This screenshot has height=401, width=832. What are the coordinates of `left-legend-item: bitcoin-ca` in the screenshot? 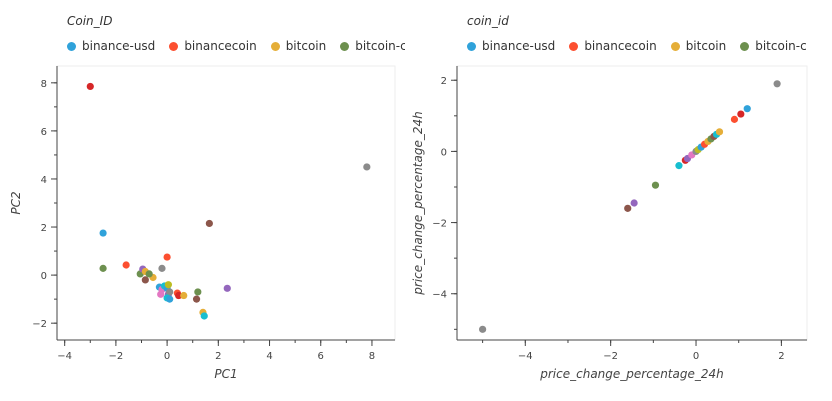 It's located at (372, 46).